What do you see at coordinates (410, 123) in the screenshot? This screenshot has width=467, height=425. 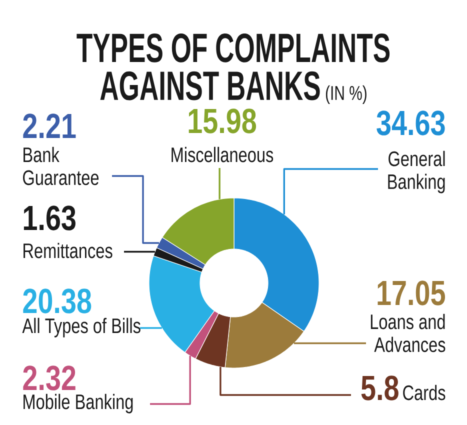 I see `data-label: 34.63` at bounding box center [410, 123].